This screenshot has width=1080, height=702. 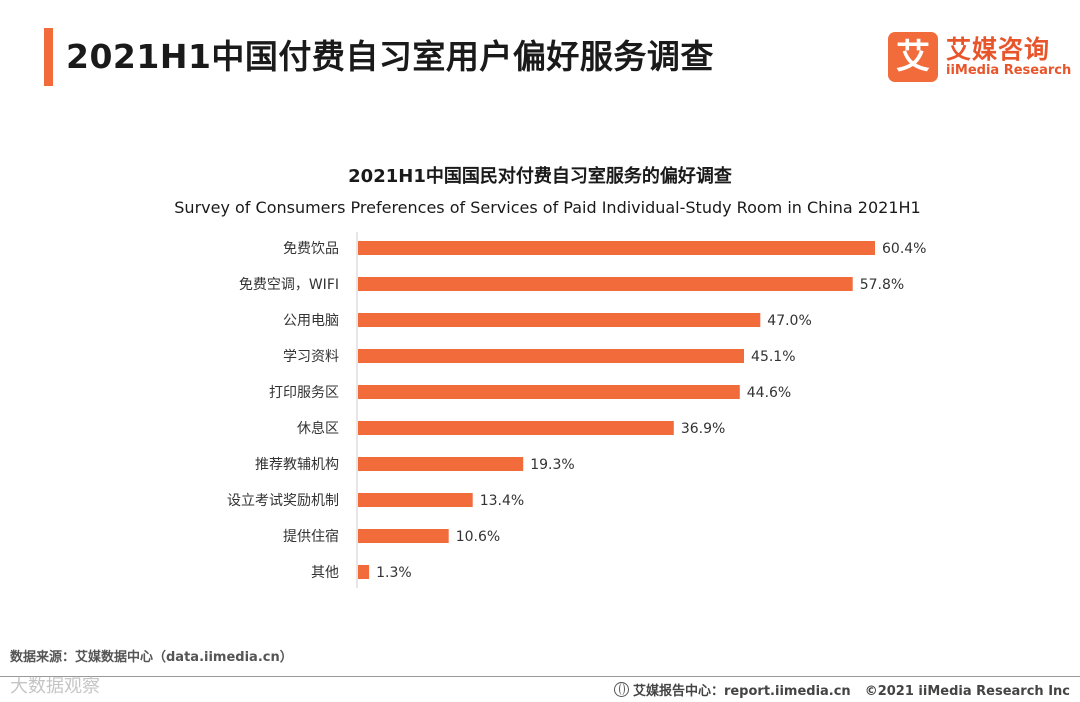 I want to click on value-label: 19.3%, so click(x=552, y=465).